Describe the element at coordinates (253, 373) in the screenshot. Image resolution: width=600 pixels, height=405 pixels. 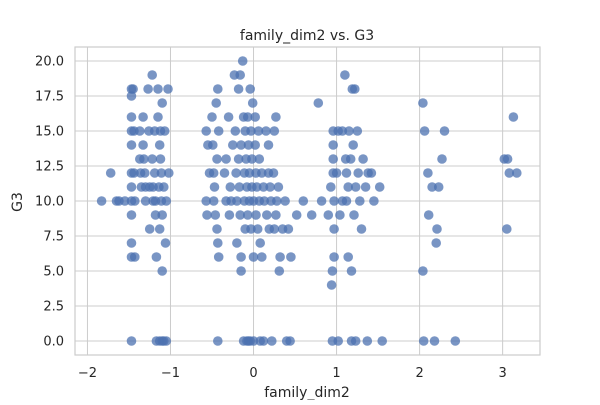
I see `x-tick-label: 0` at that location.